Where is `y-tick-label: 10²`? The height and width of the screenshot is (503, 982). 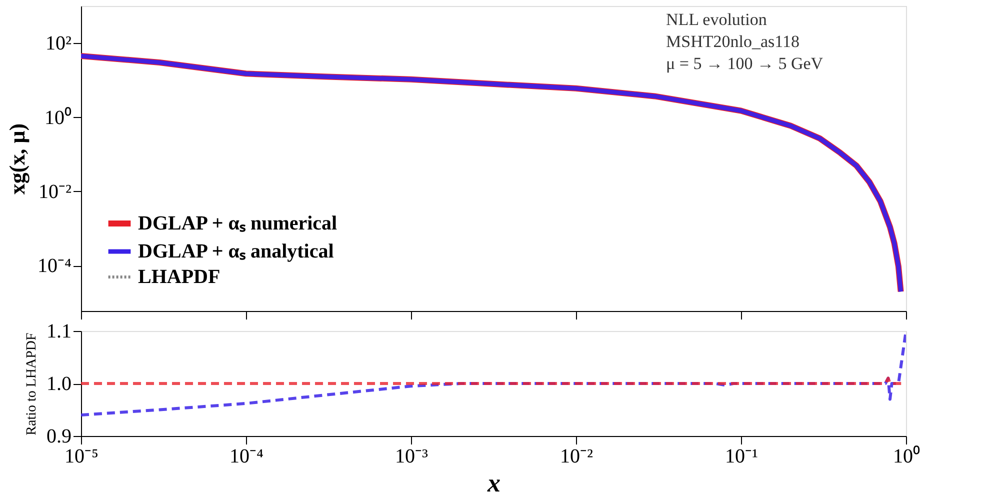 y-tick-label: 10² is located at coordinates (59, 43).